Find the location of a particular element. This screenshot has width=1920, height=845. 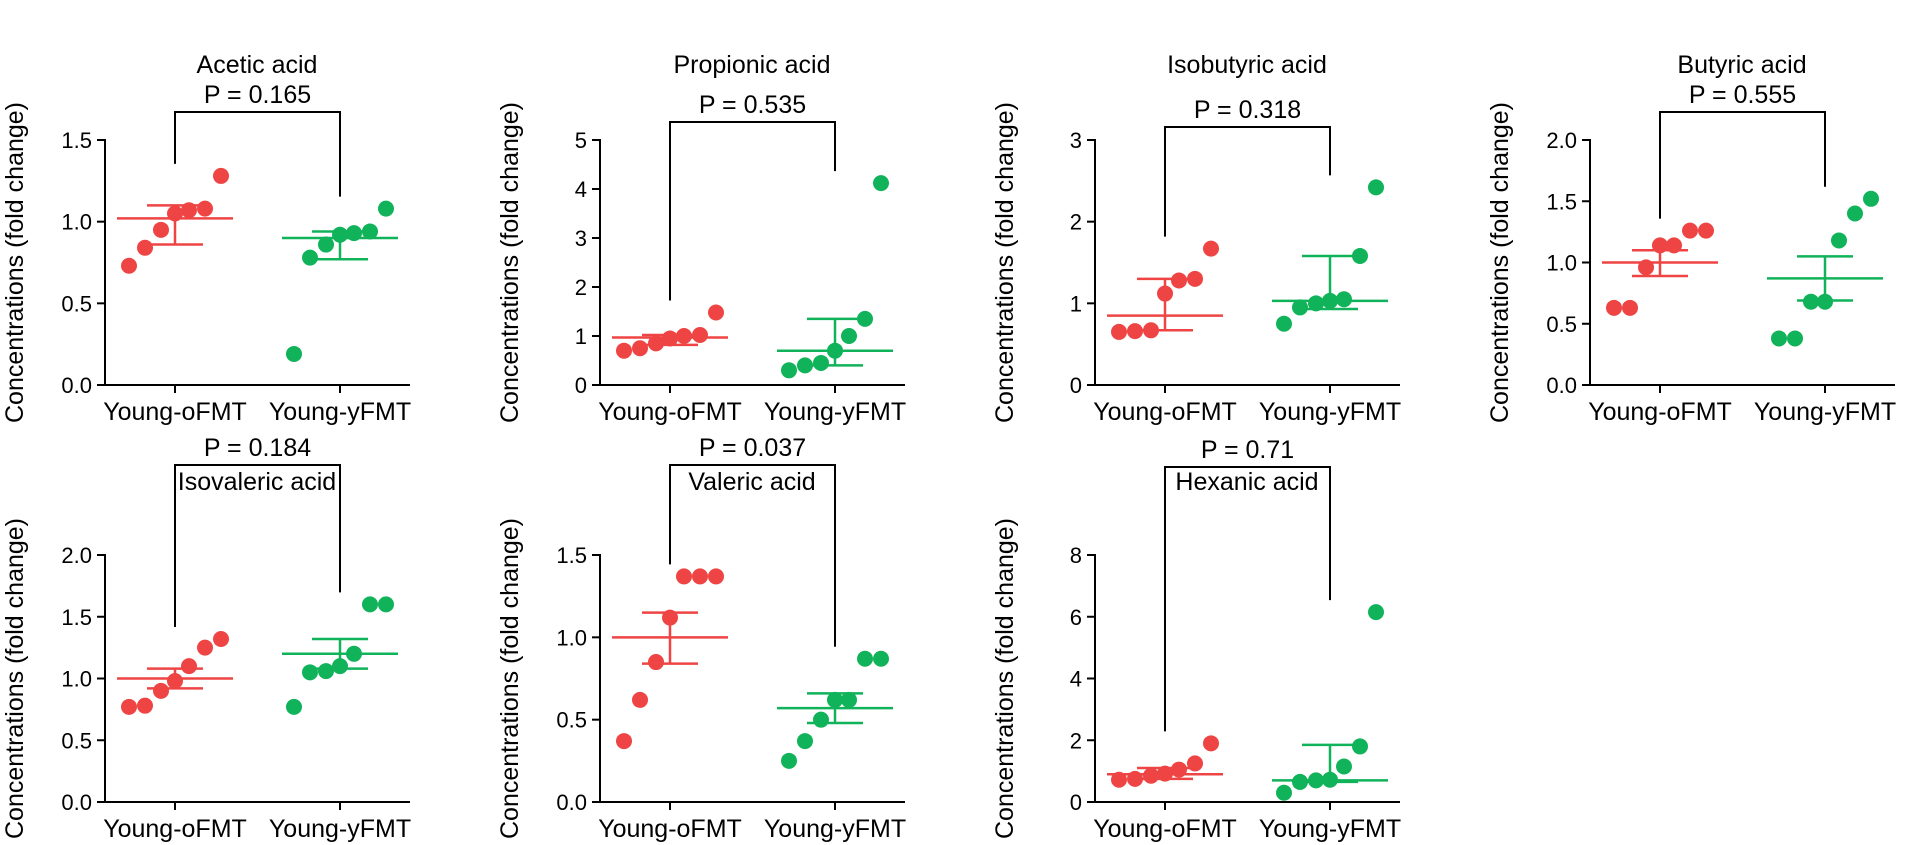

panel-title: Isovaleric acid is located at coordinates (257, 482).